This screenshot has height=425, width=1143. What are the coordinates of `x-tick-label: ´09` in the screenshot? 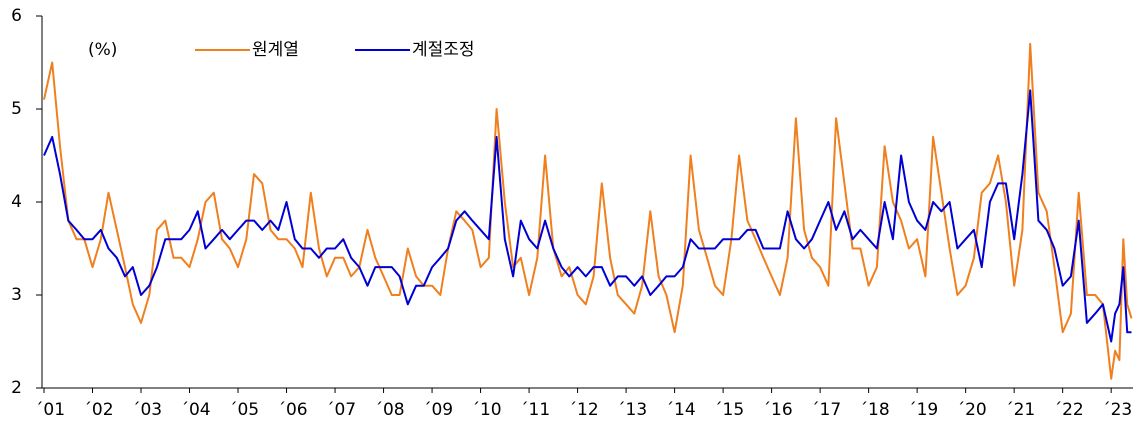 It's located at (438, 410).